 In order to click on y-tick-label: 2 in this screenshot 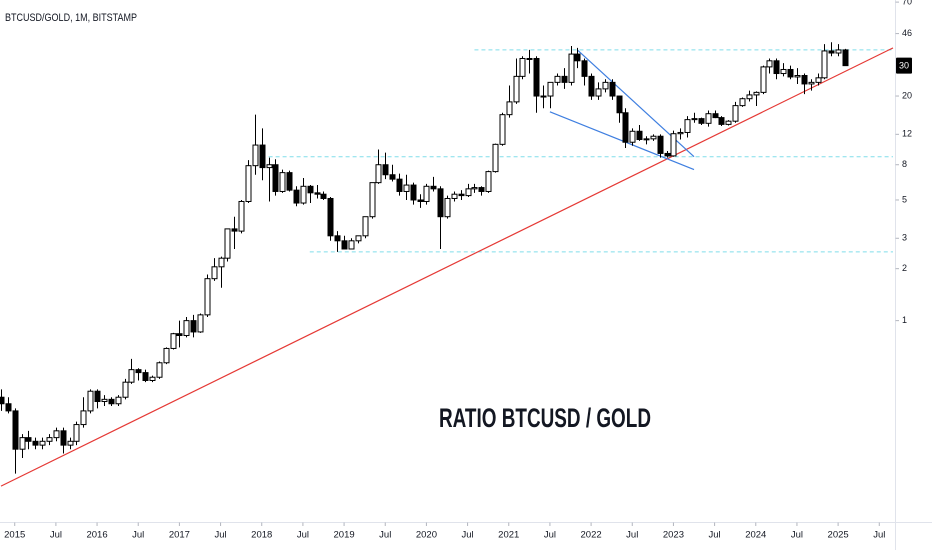, I will do `click(904, 268)`.